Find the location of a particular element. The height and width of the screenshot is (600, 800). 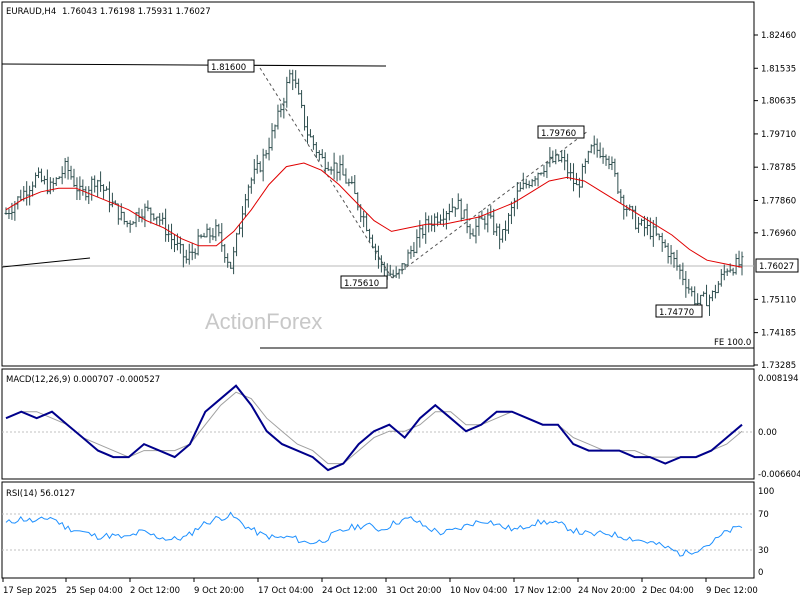

svg-text: 1.75610 is located at coordinates (361, 284).